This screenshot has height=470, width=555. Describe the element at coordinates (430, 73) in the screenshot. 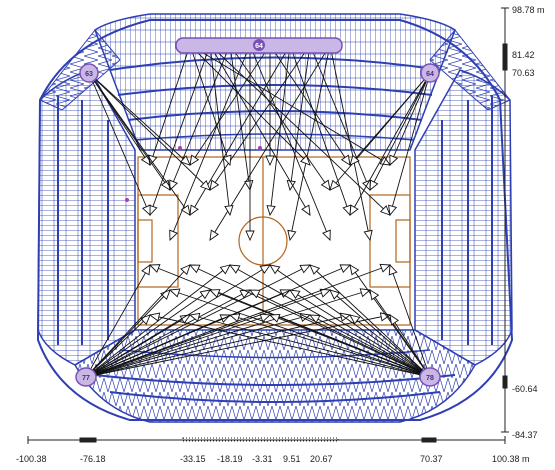

I see `top-right-mast` at that location.